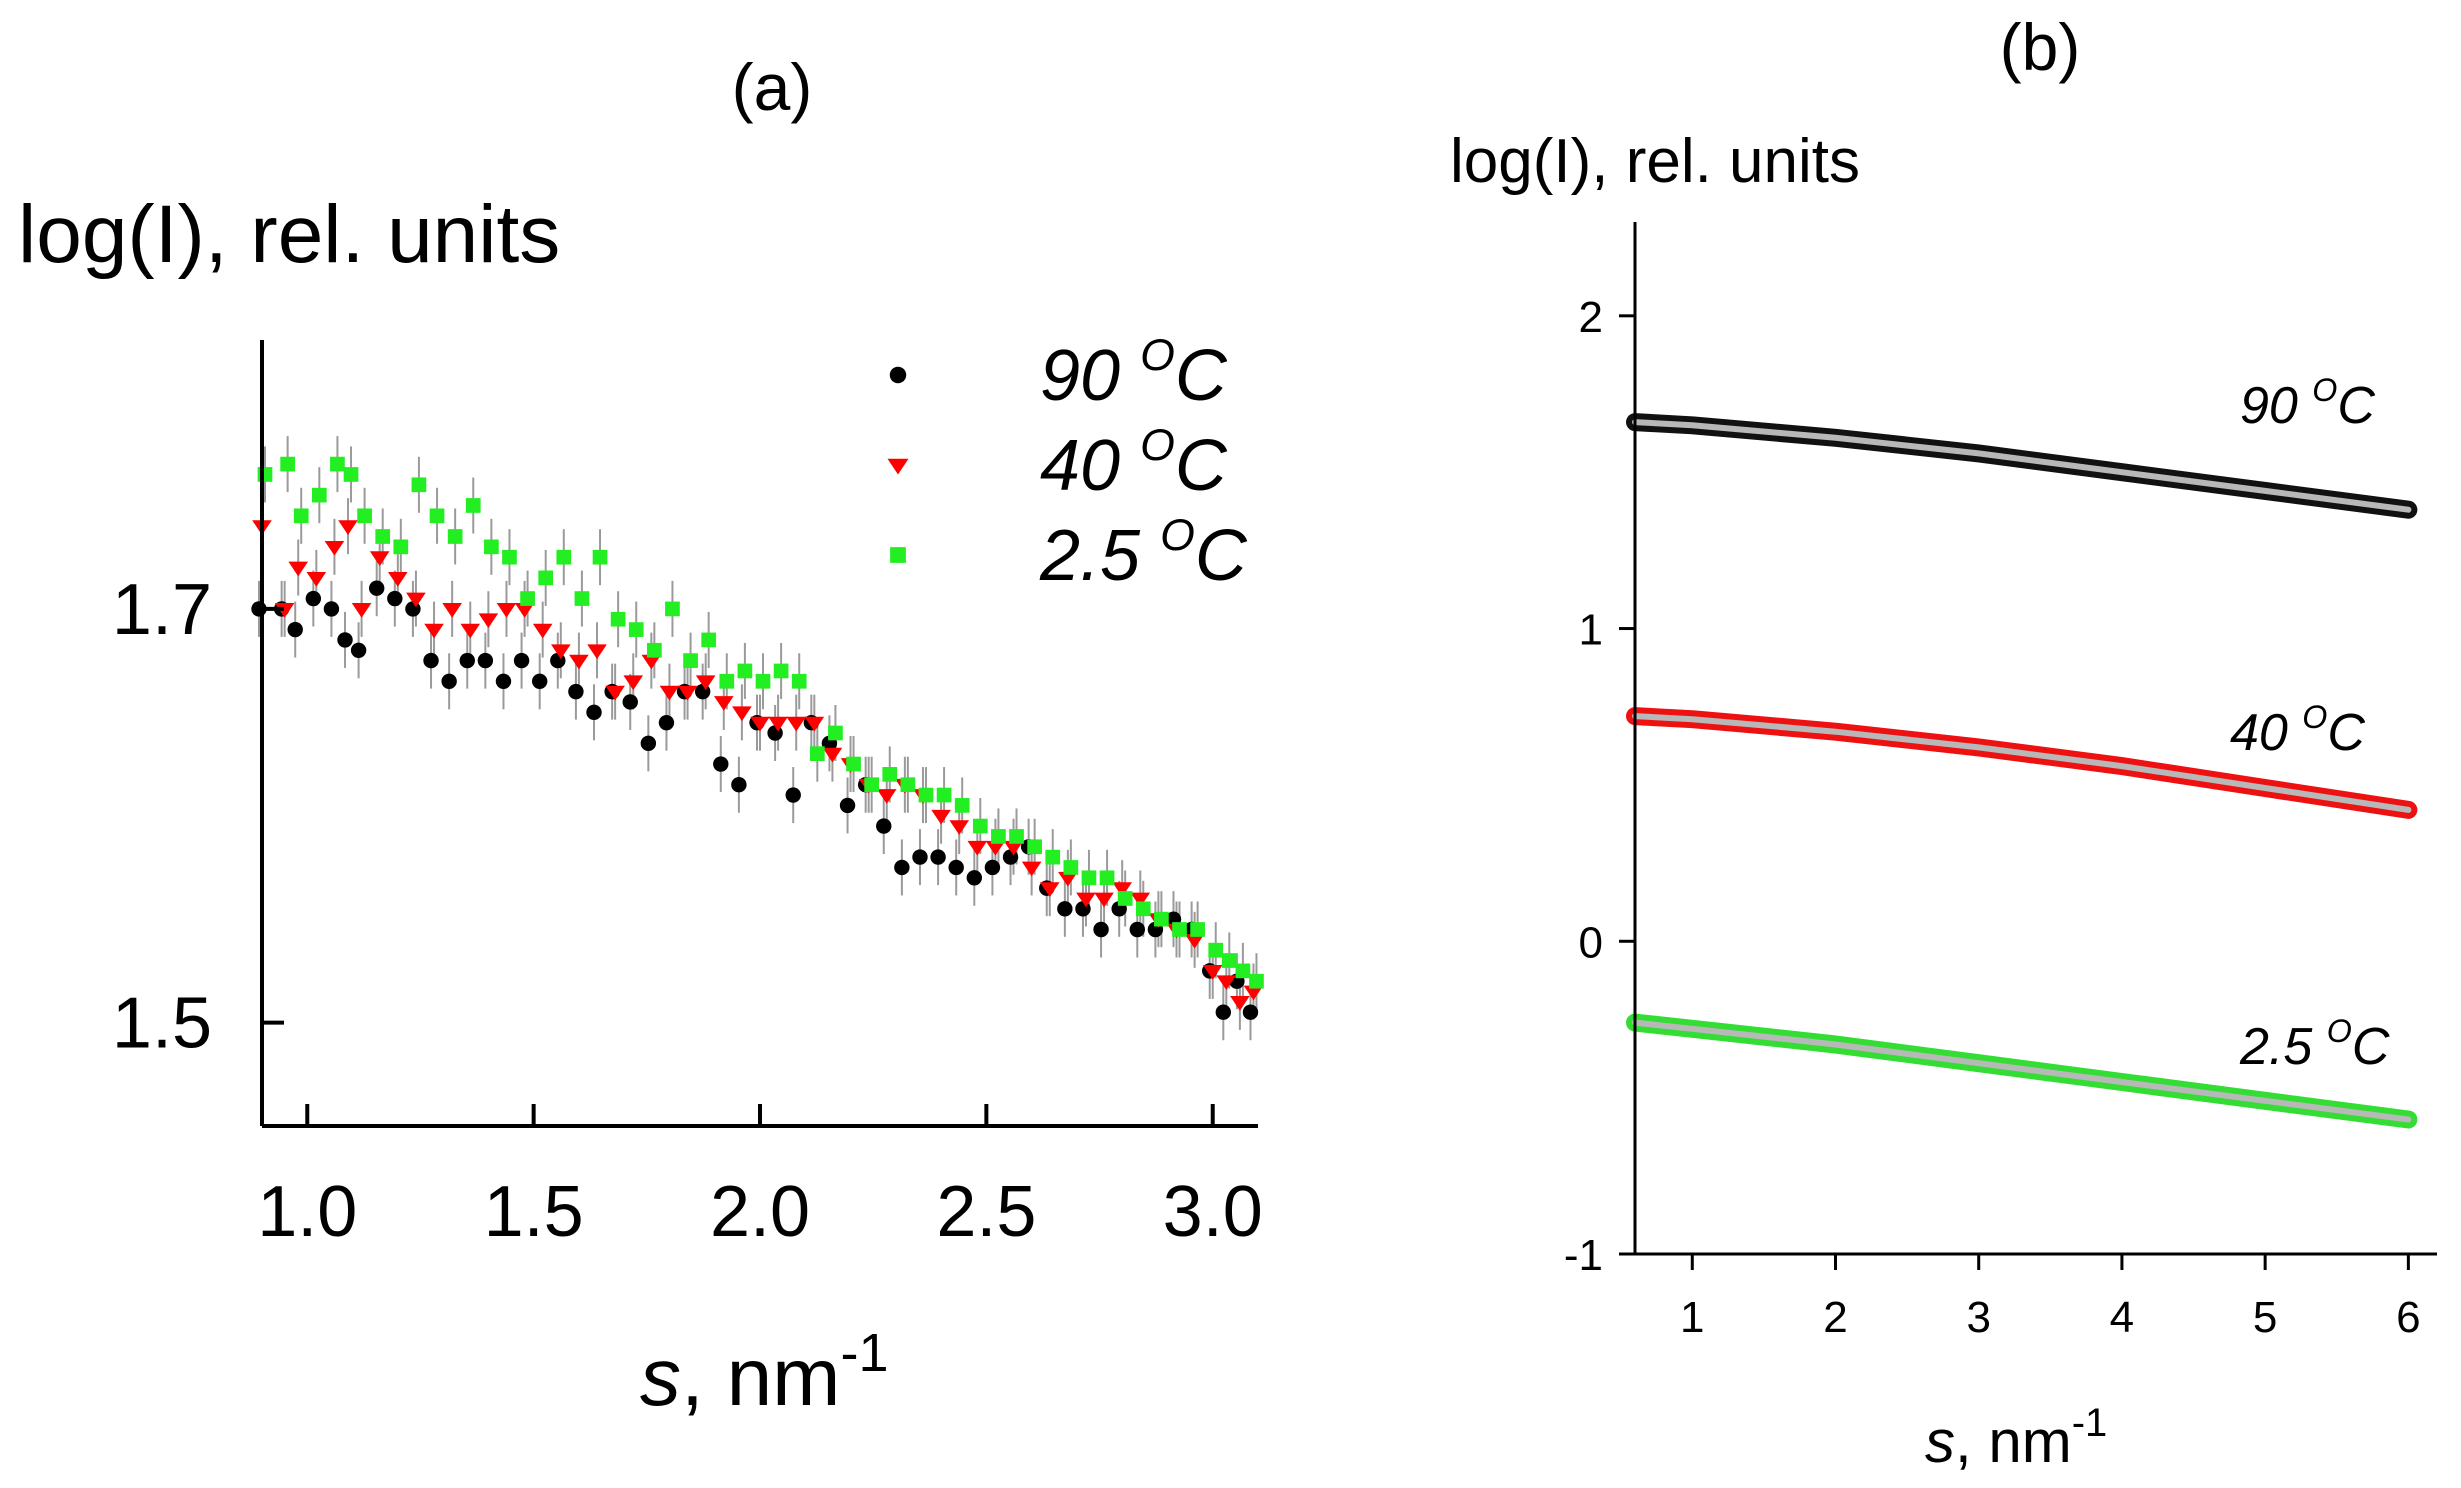  What do you see at coordinates (1134, 373) in the screenshot?
I see `legend-label: 90 OC` at bounding box center [1134, 373].